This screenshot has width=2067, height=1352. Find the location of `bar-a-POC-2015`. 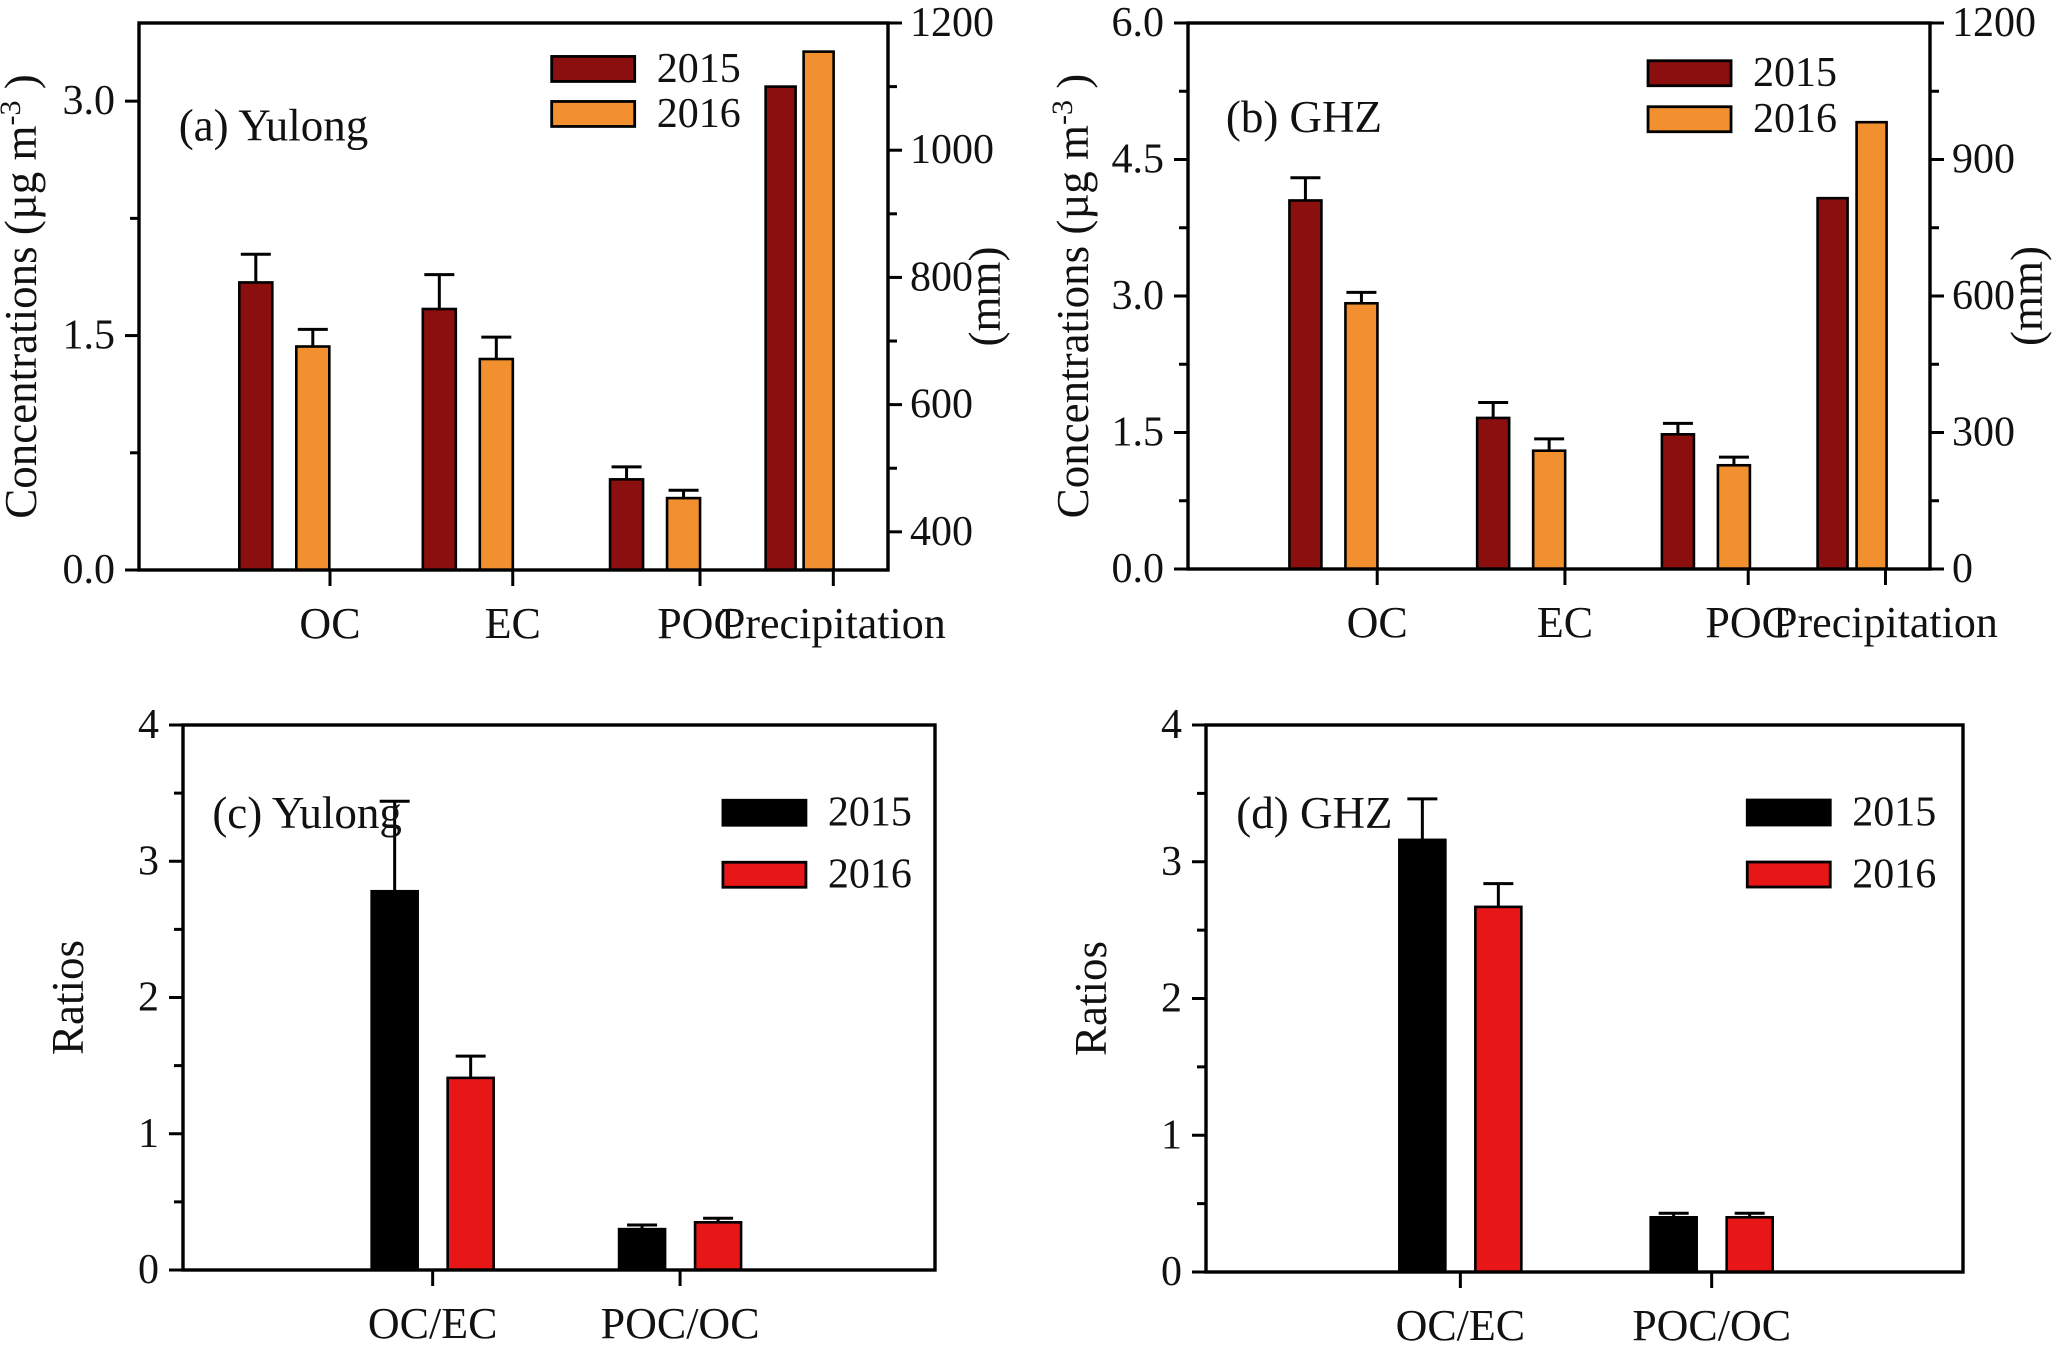

bar-a-POC-2015 is located at coordinates (626, 525).